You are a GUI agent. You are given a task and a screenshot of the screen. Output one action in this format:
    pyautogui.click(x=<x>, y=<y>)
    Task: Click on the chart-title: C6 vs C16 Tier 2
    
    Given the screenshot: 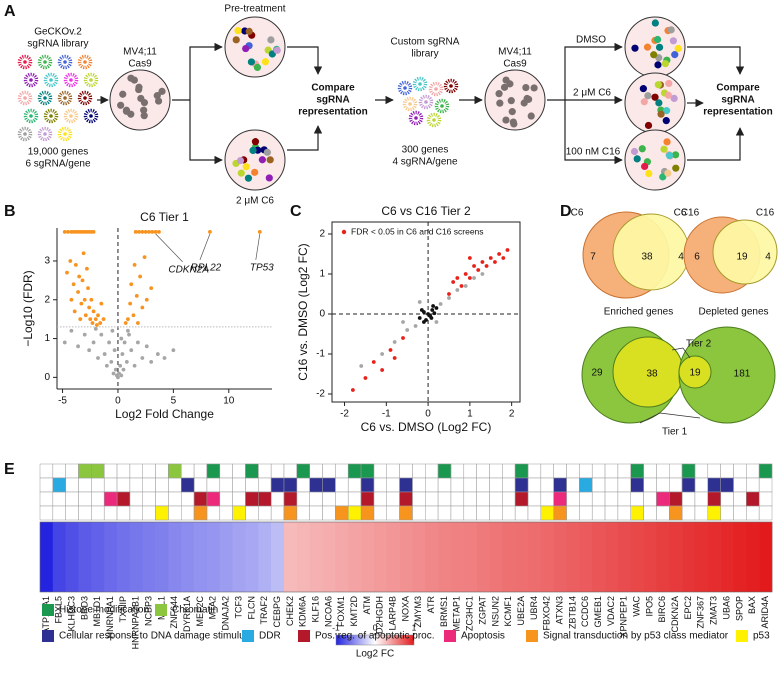 What is the action you would take?
    pyautogui.click(x=426, y=211)
    